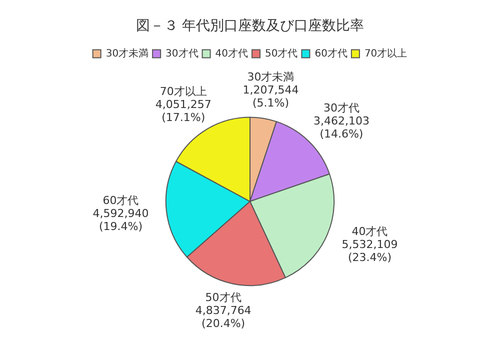 This screenshot has width=500, height=352. Describe the element at coordinates (341, 108) in the screenshot. I see `slice-label: 30才代` at that location.